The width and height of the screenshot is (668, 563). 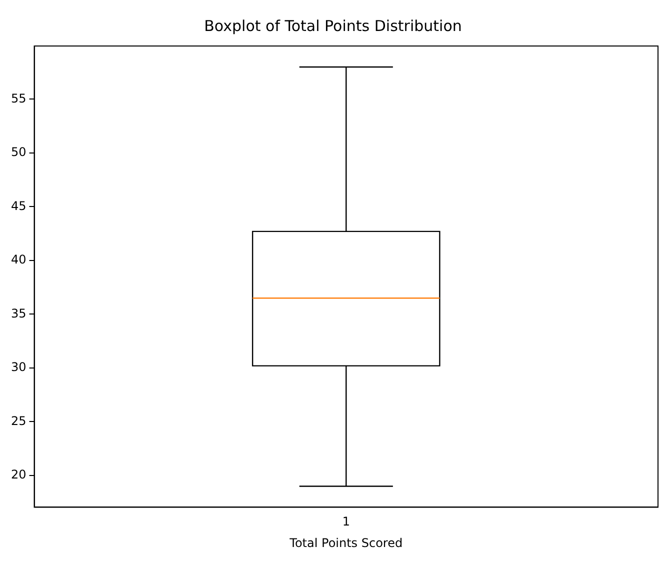 What do you see at coordinates (18, 98) in the screenshot?
I see `y-tick-label: 55` at bounding box center [18, 98].